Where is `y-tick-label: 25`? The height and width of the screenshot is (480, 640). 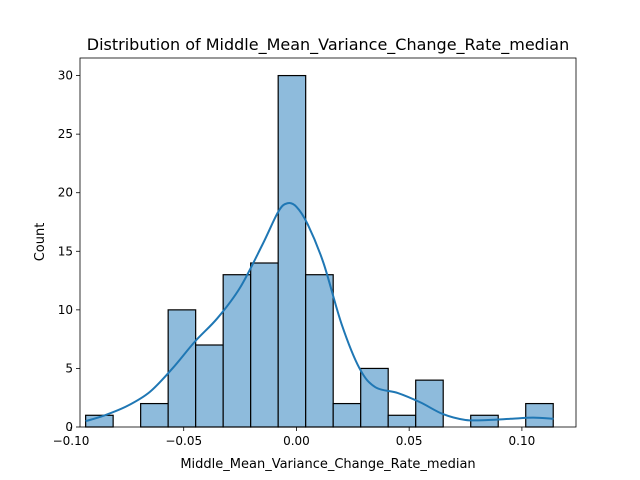 y-tick-label: 25 is located at coordinates (65, 134).